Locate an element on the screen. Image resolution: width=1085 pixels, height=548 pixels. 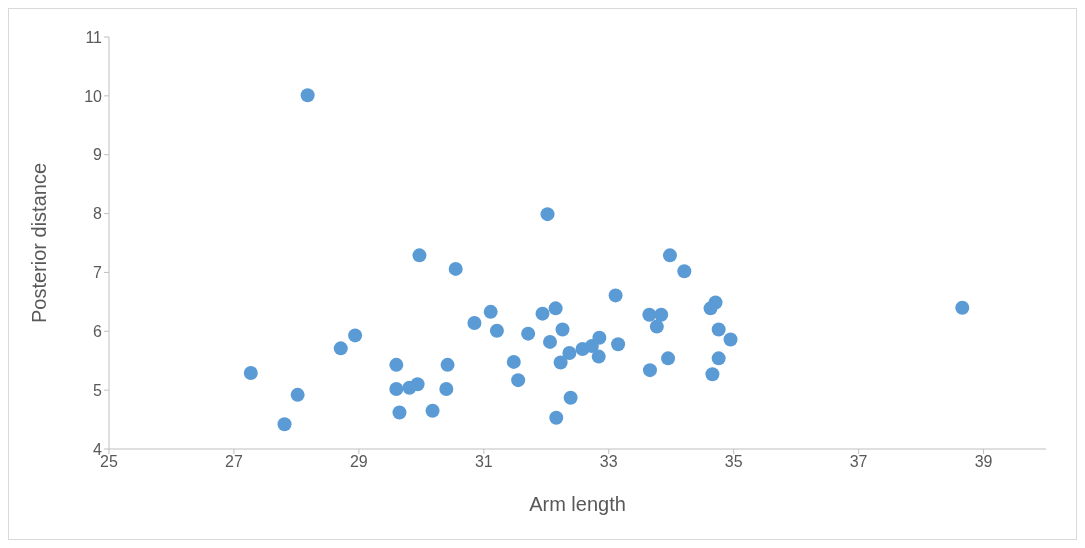
y-tick-label: 9 is located at coordinates (98, 155).